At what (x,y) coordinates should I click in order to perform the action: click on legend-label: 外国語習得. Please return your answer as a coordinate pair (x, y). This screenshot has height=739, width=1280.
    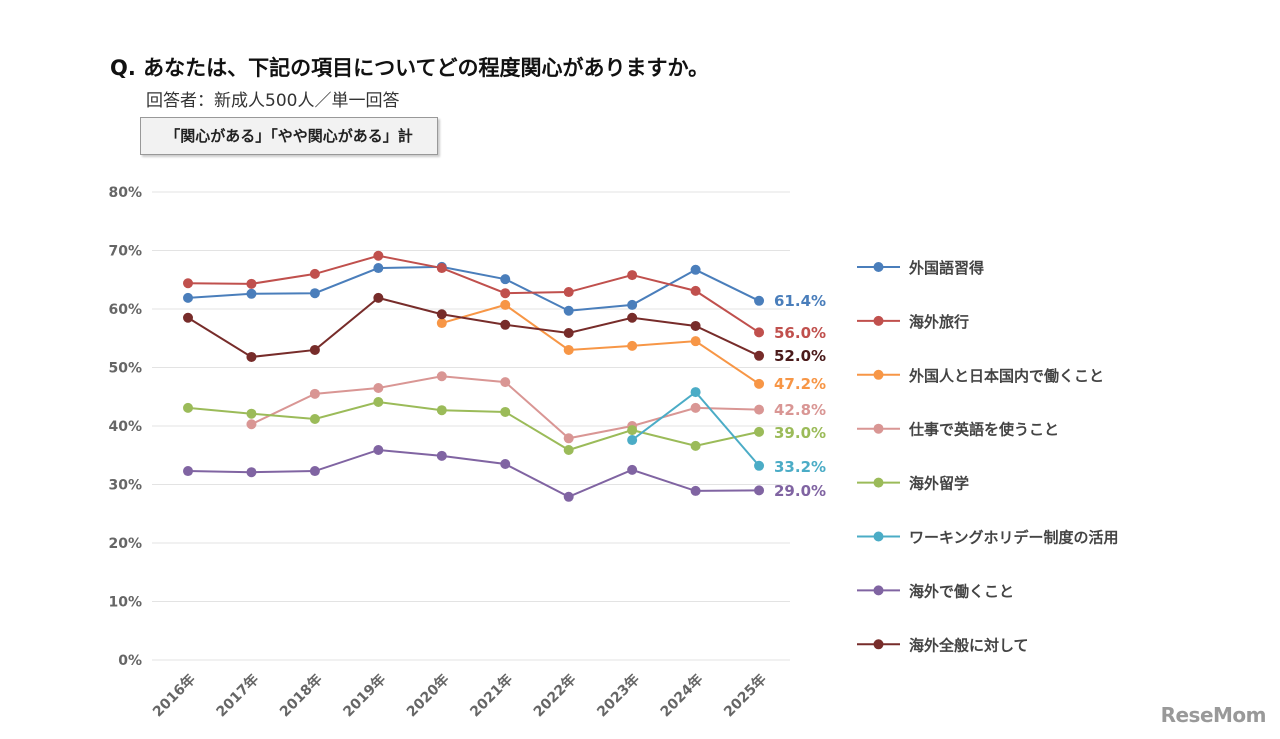
    Looking at the image, I should click on (946, 268).